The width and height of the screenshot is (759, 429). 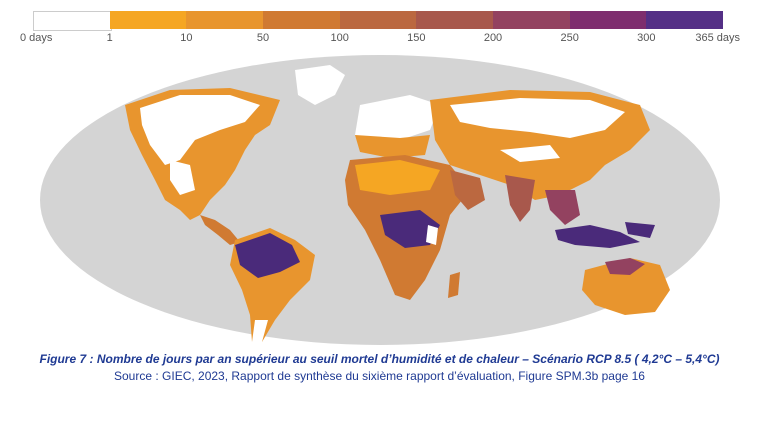 What do you see at coordinates (569, 38) in the screenshot?
I see `legend-tick-label: 250` at bounding box center [569, 38].